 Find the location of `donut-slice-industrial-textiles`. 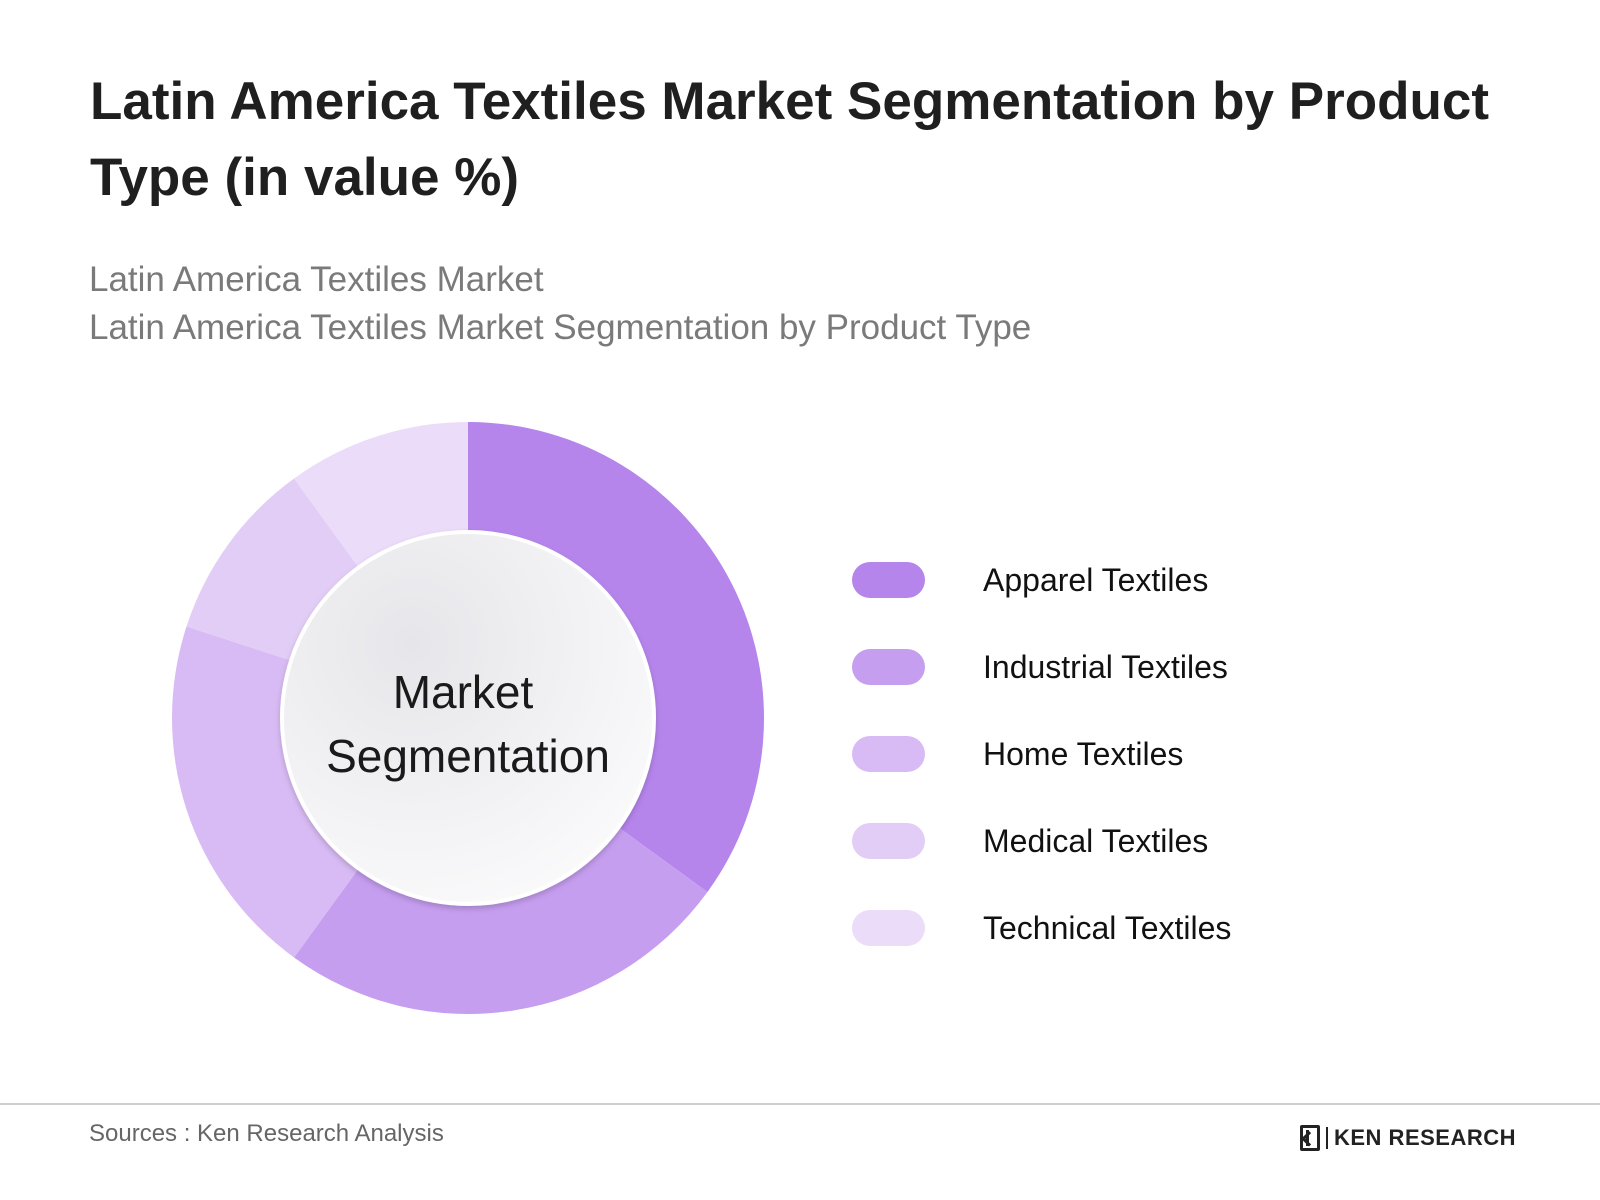

donut-slice-industrial-textiles is located at coordinates (501, 921).